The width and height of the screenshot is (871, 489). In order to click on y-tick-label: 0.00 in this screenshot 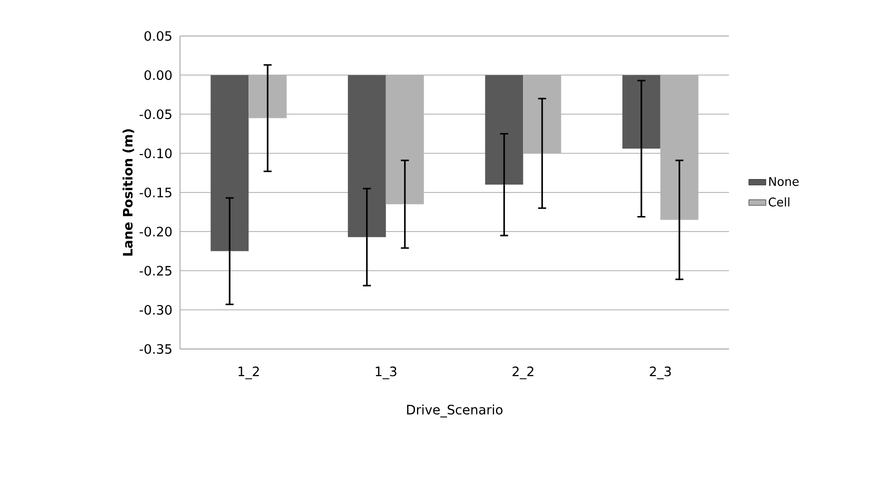, I will do `click(158, 75)`.